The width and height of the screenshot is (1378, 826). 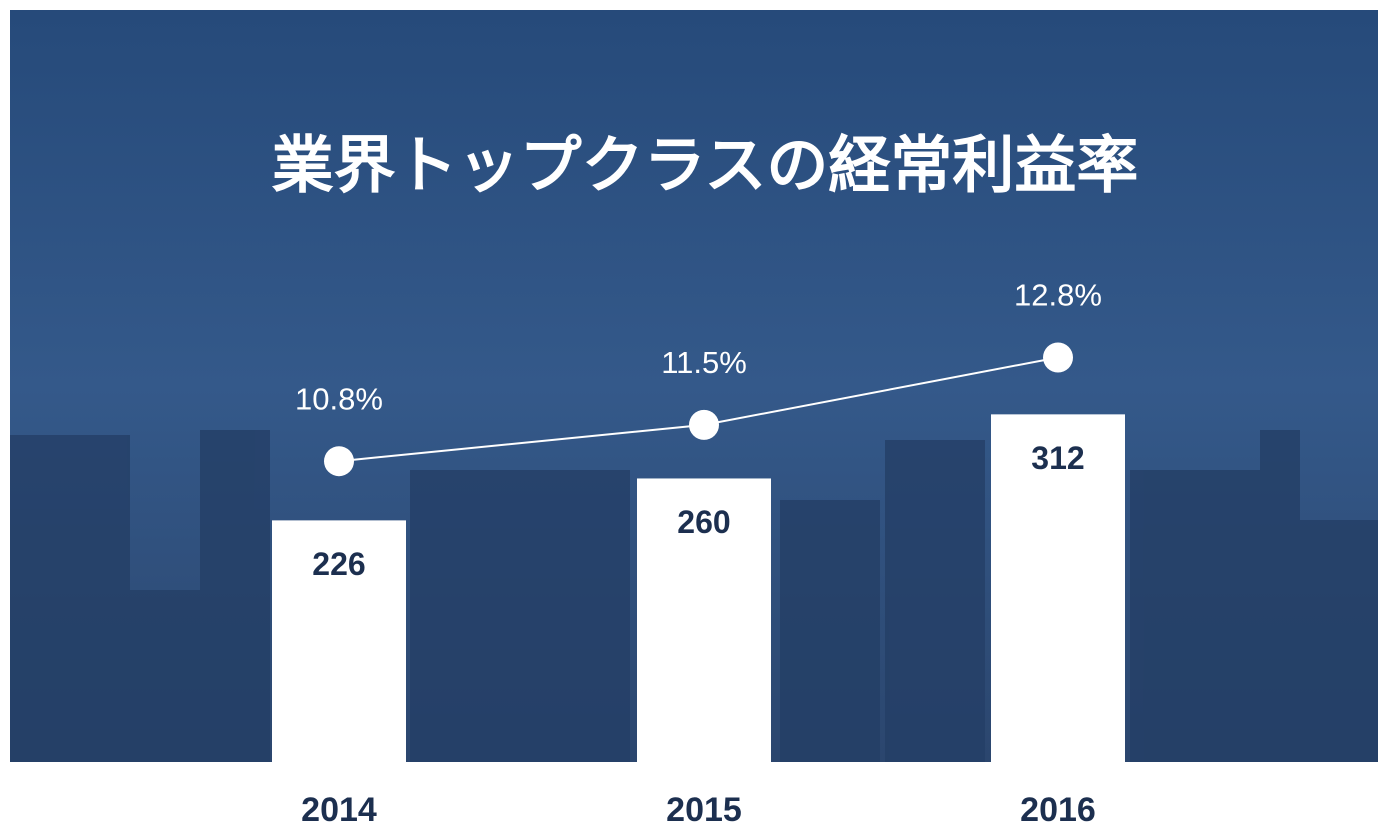 I want to click on bar-value-label: 312, so click(x=1057, y=458).